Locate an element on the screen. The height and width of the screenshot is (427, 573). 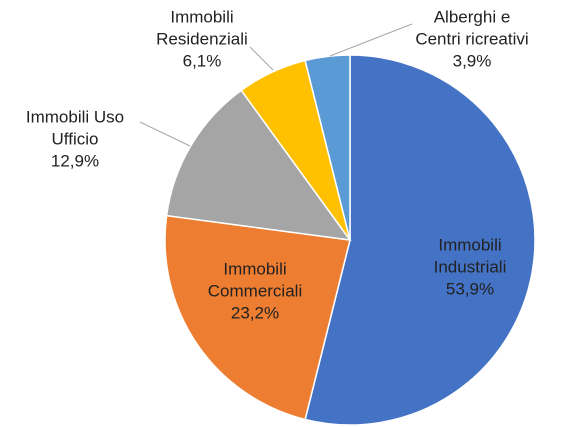
category-label: Commerciali is located at coordinates (255, 290).